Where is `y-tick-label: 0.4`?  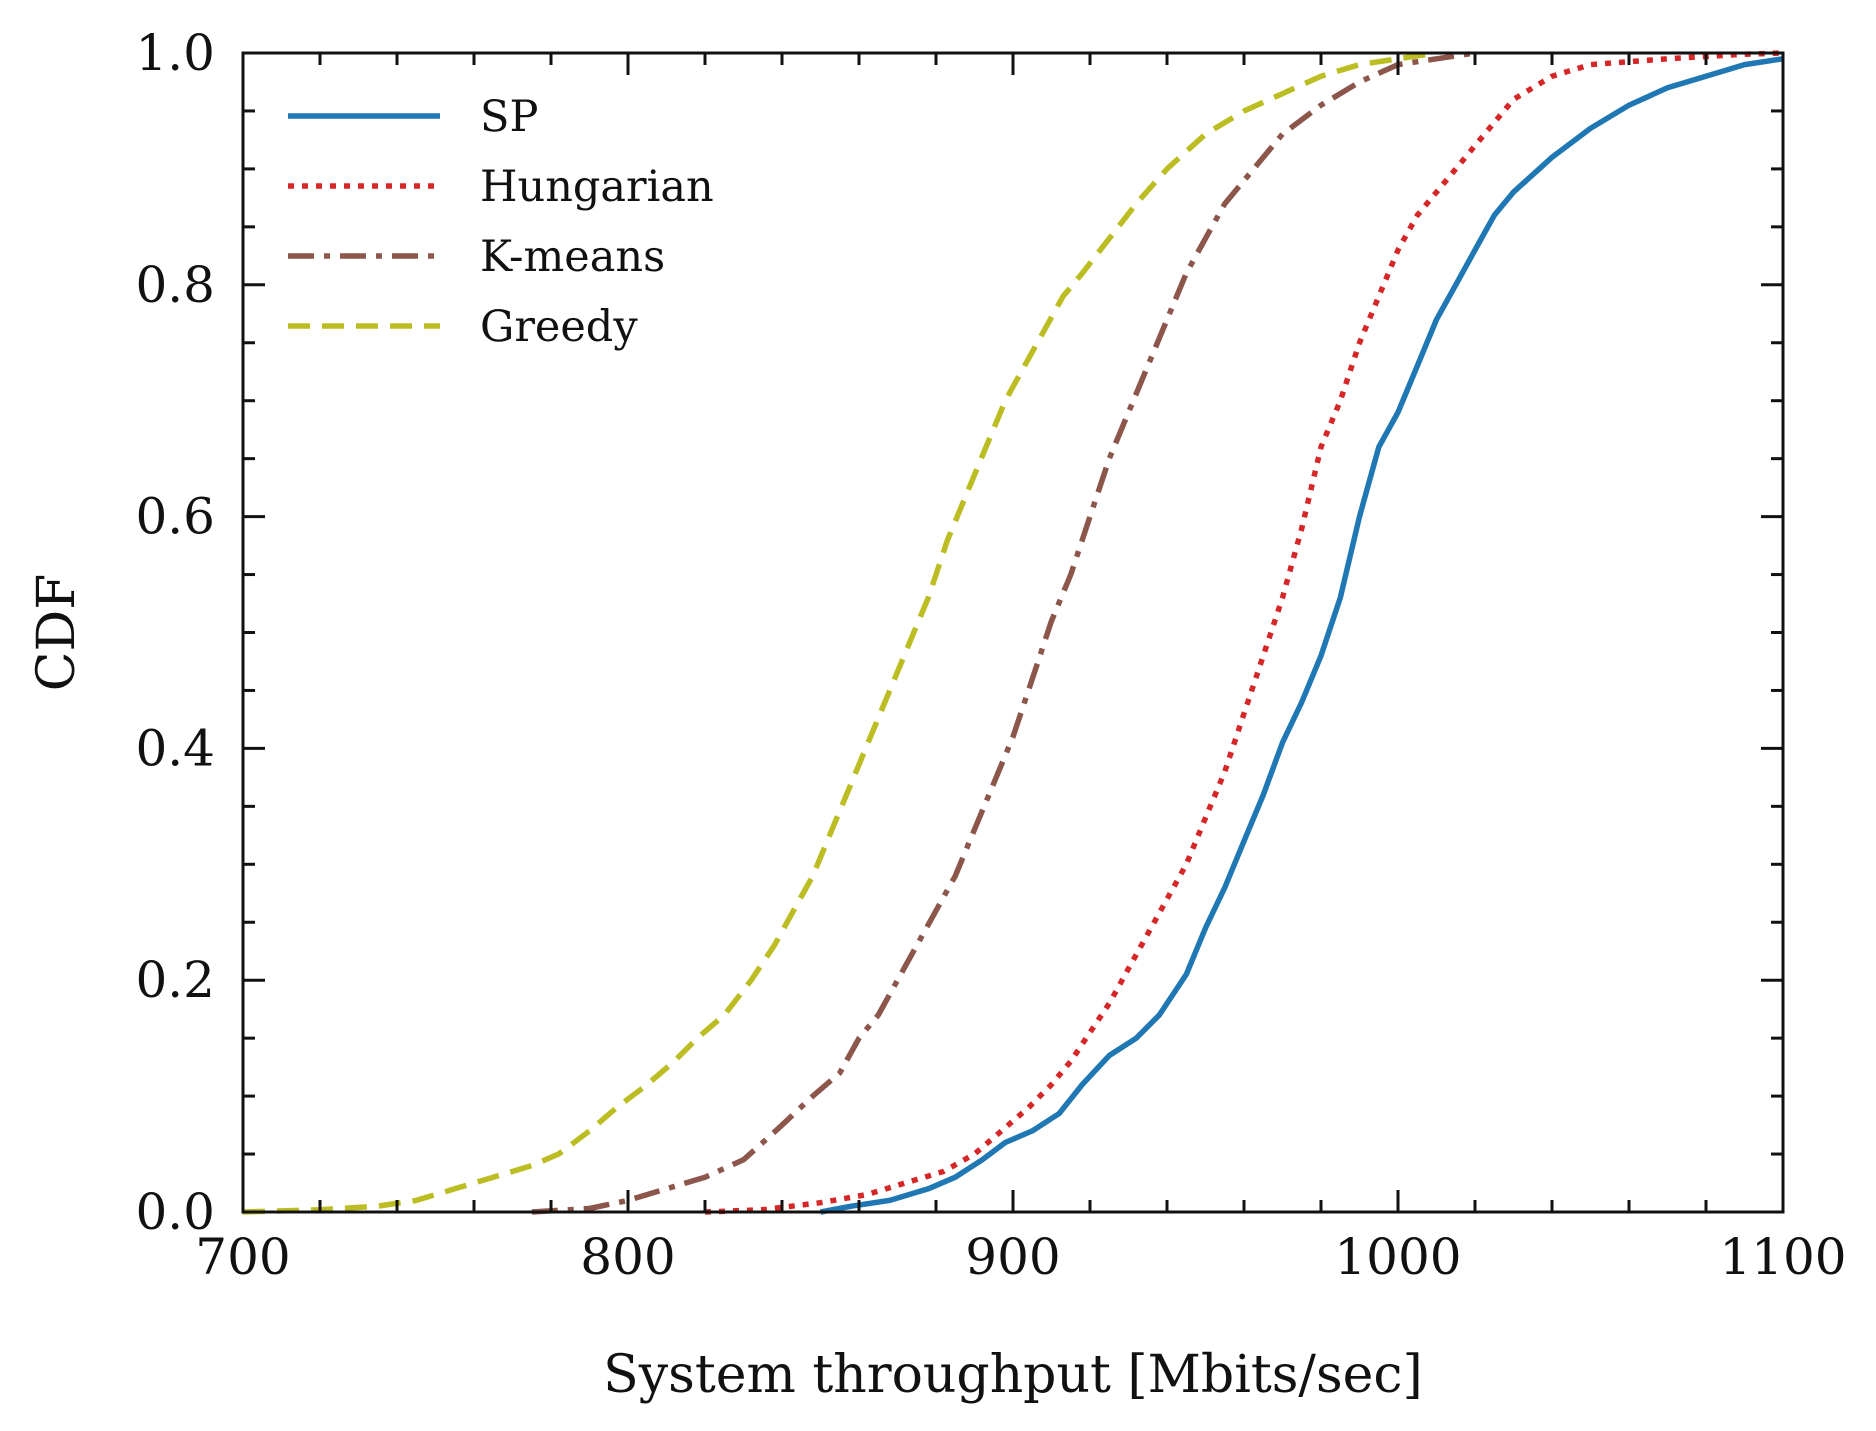 y-tick-label: 0.4 is located at coordinates (175, 748).